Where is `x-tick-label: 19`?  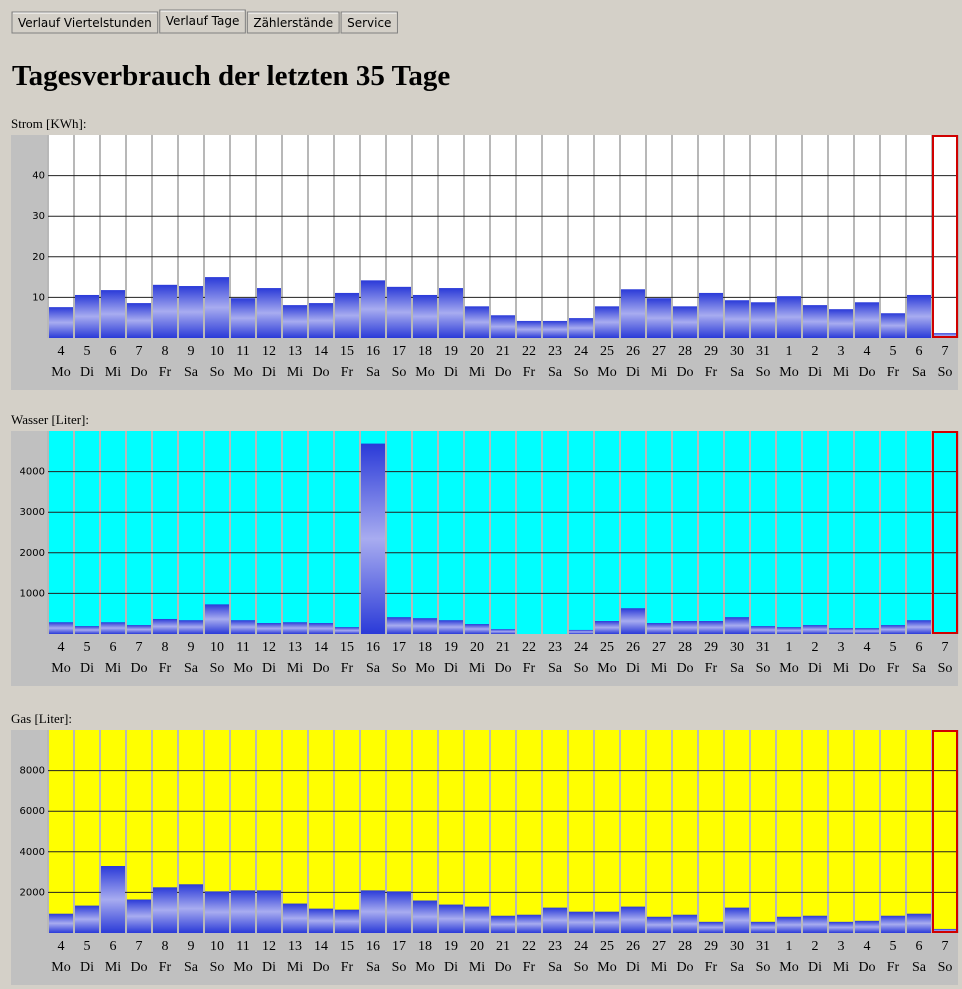 x-tick-label: 19 is located at coordinates (451, 647).